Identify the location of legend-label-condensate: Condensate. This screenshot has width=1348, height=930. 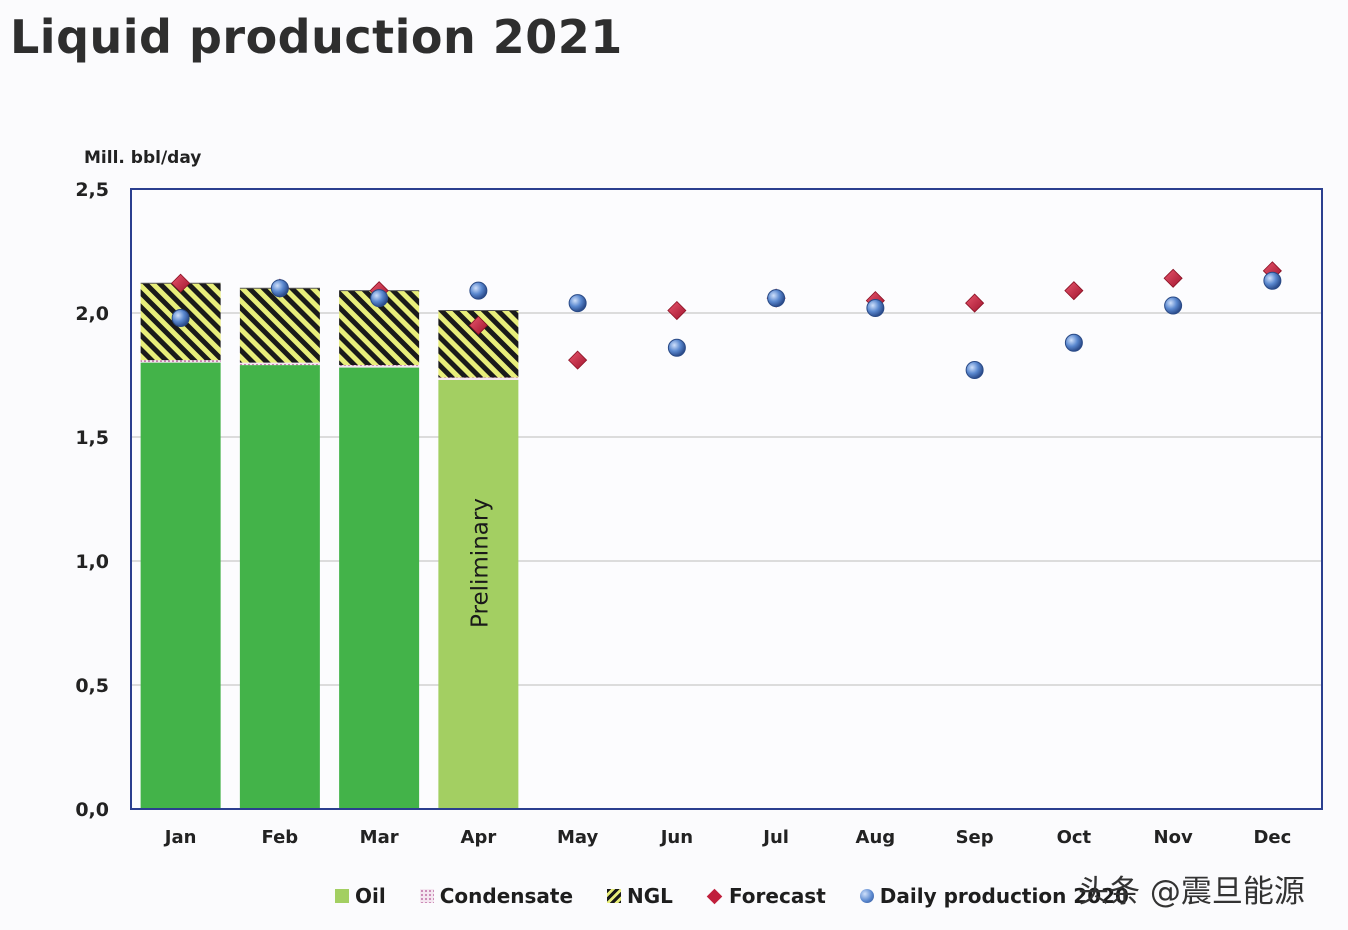
(506, 896).